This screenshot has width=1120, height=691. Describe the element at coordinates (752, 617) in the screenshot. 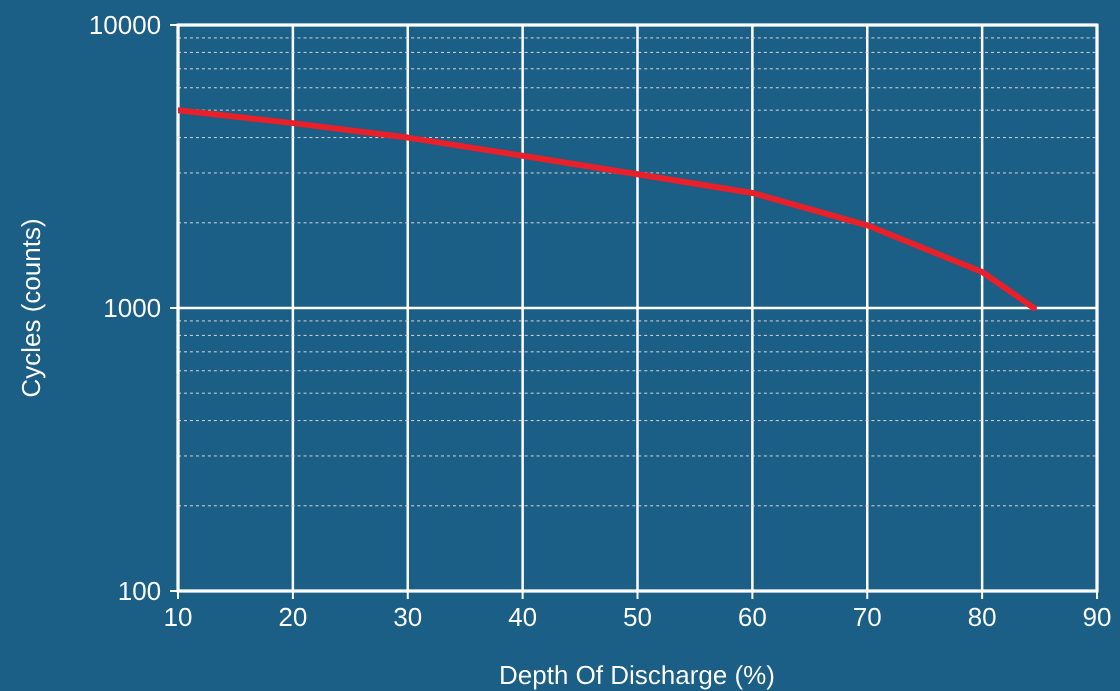

I see `x-tick-label: 60` at that location.